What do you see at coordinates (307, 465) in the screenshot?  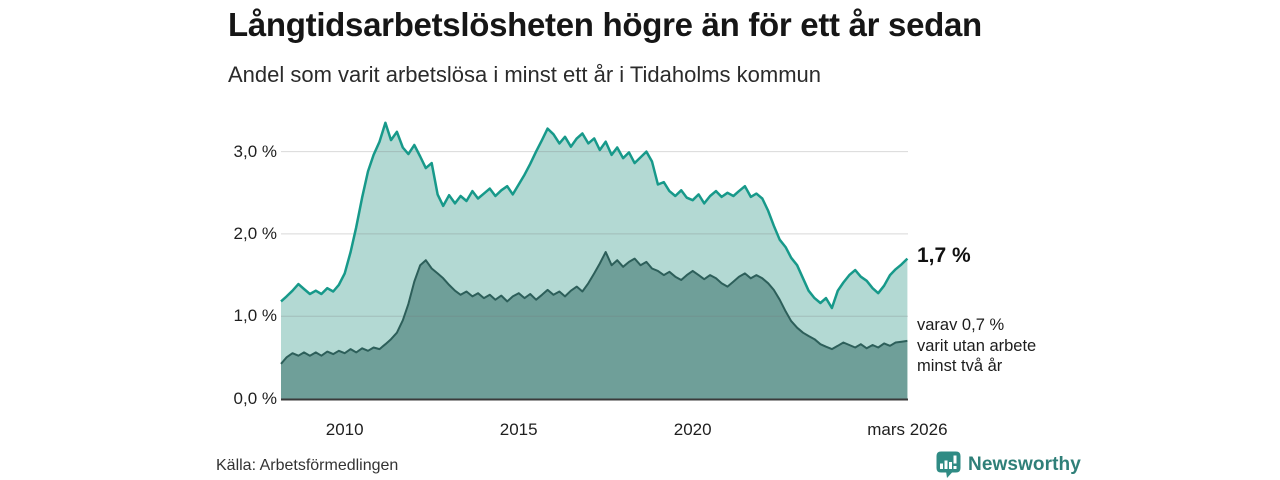 I see `source-credit: Källa: Arbetsförmedlingen` at bounding box center [307, 465].